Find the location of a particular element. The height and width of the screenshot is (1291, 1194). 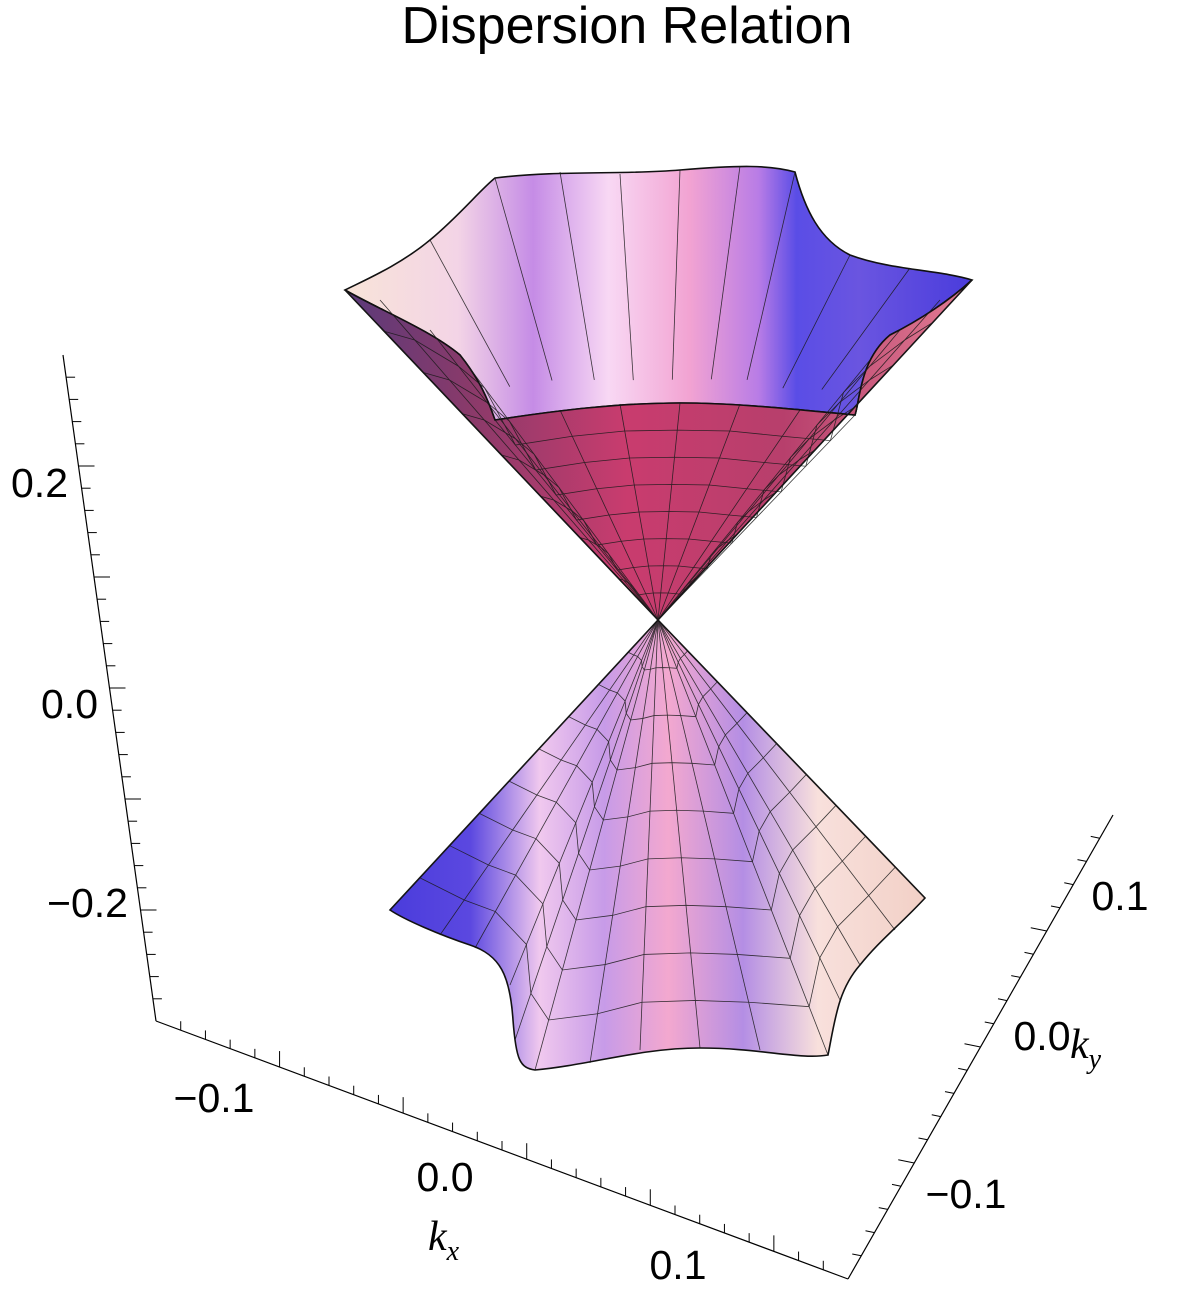

x-tick-labels: −0.1 0.0 0.1 is located at coordinates (440, 1181).